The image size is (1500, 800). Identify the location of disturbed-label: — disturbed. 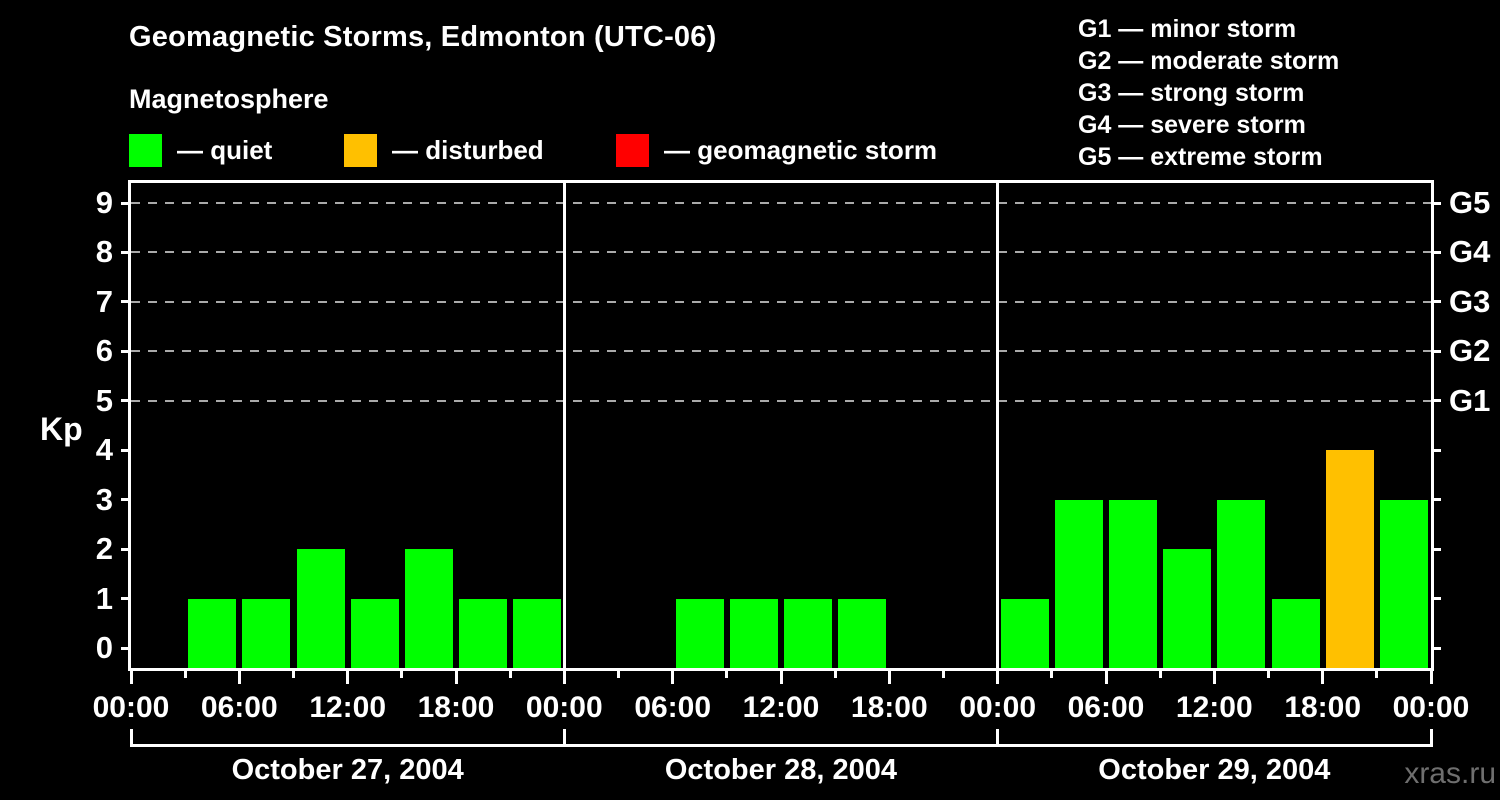
(468, 149).